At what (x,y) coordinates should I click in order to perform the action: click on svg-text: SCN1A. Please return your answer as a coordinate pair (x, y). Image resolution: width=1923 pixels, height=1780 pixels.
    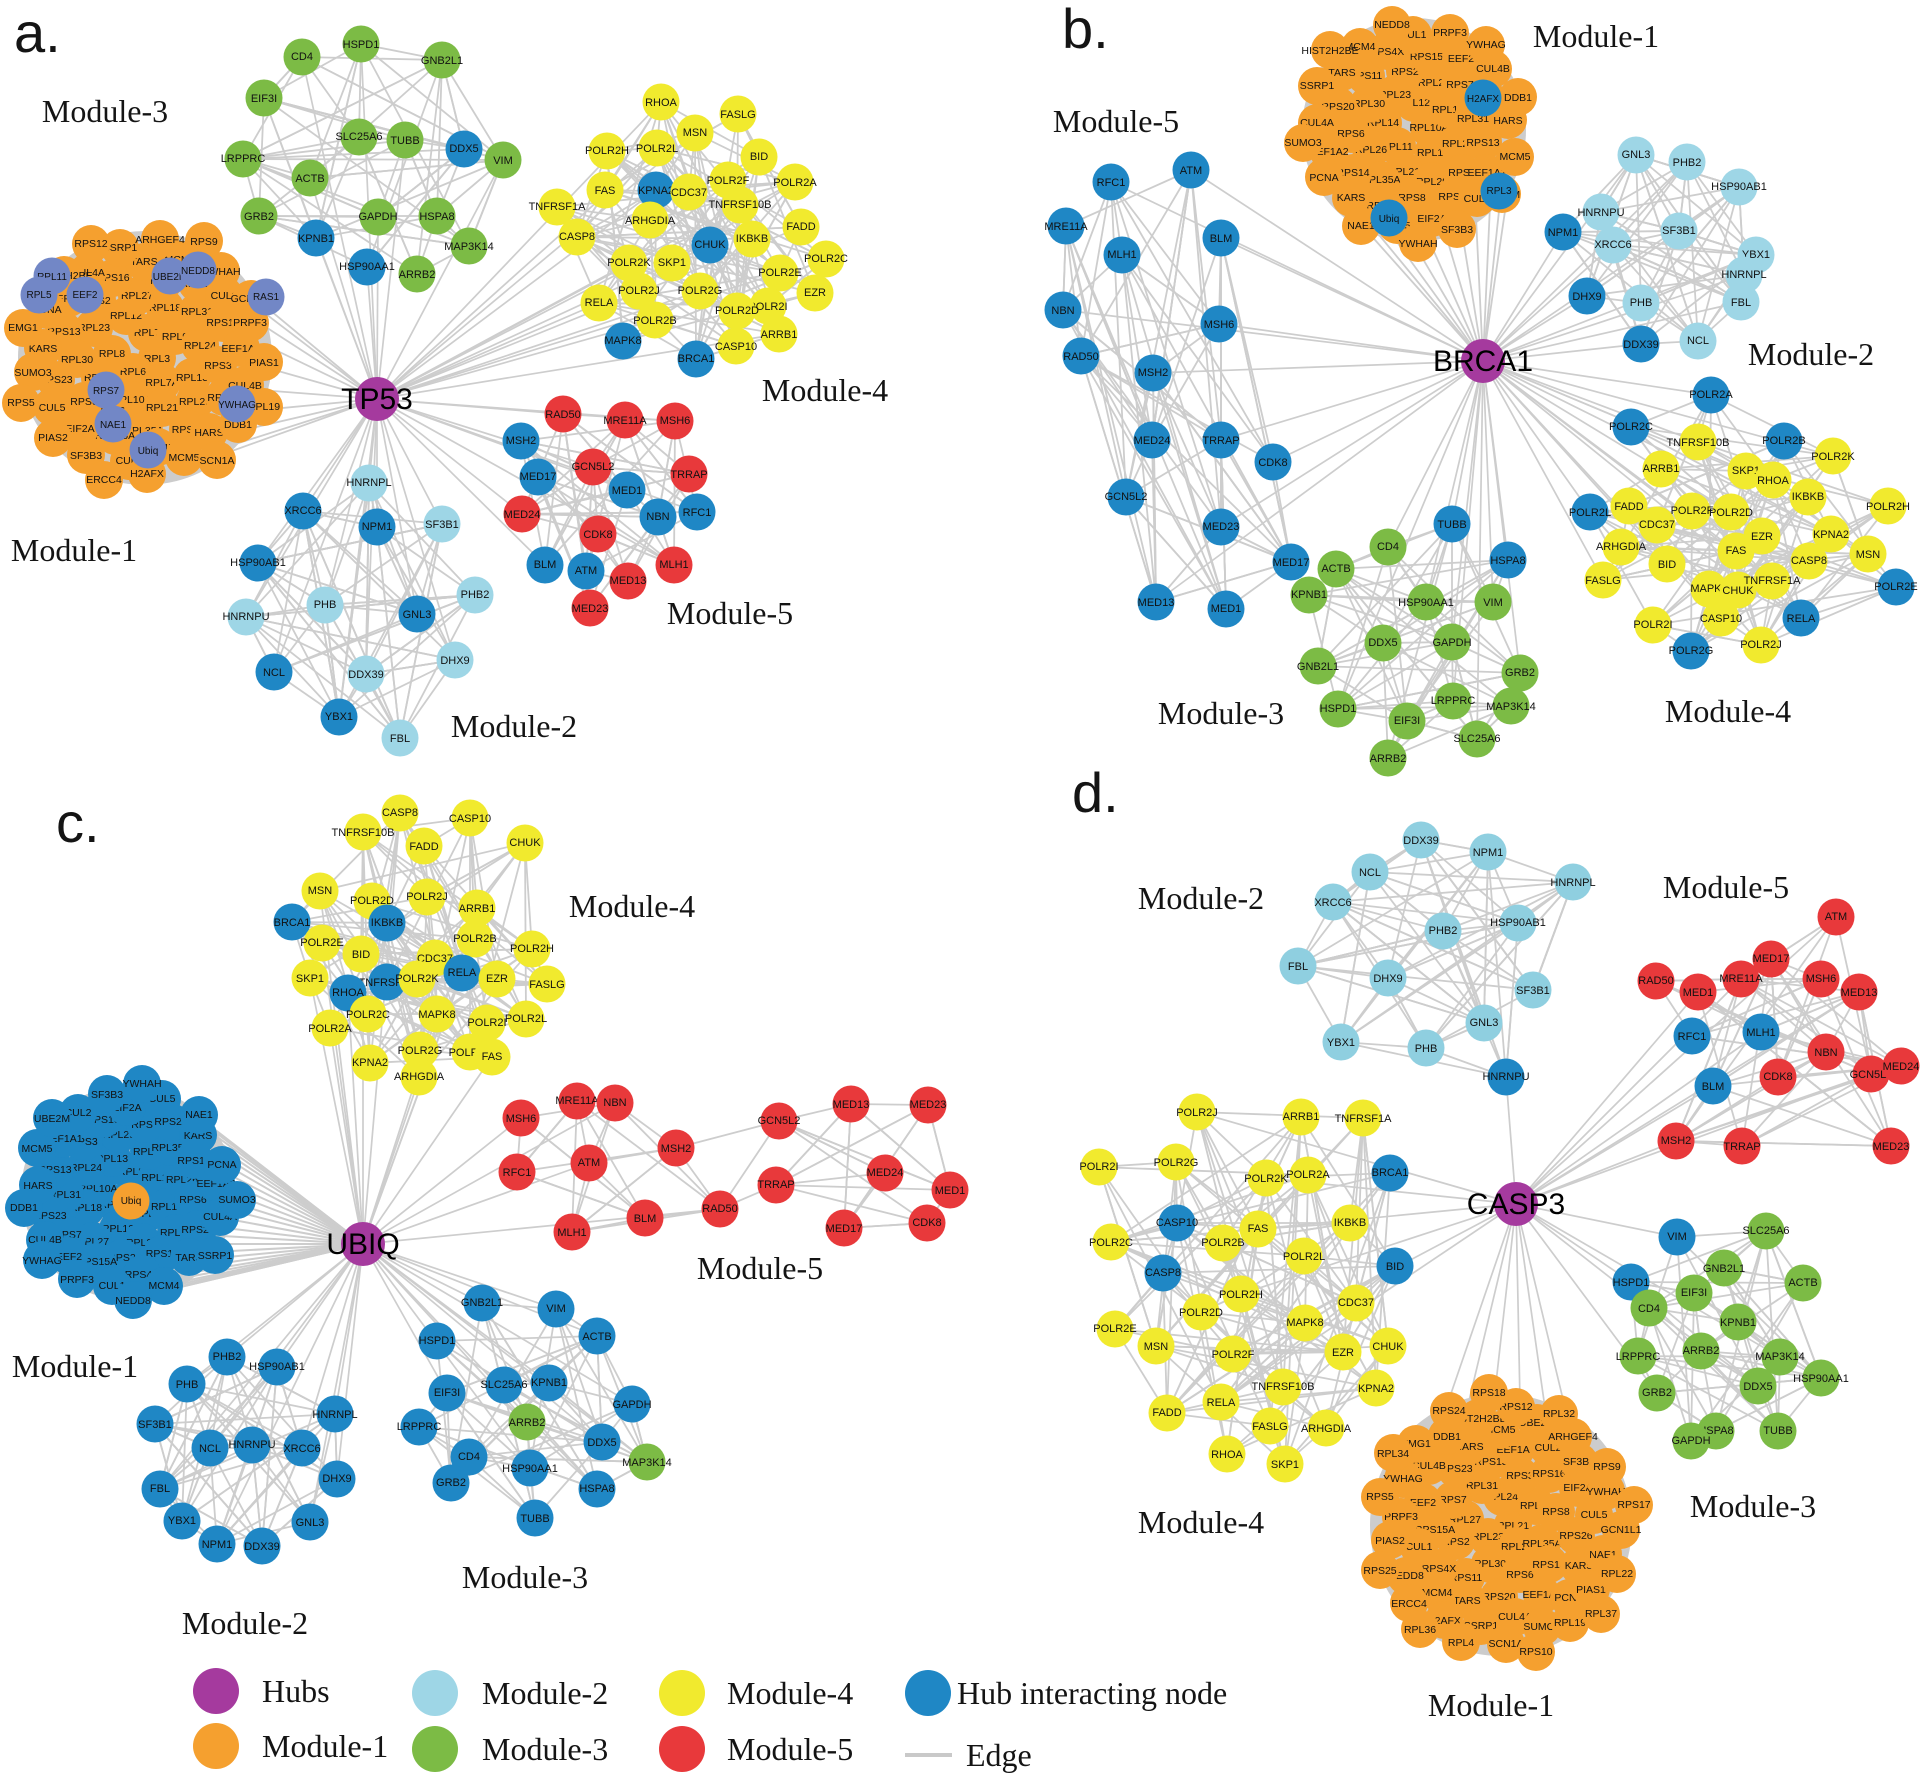
    Looking at the image, I should click on (216, 461).